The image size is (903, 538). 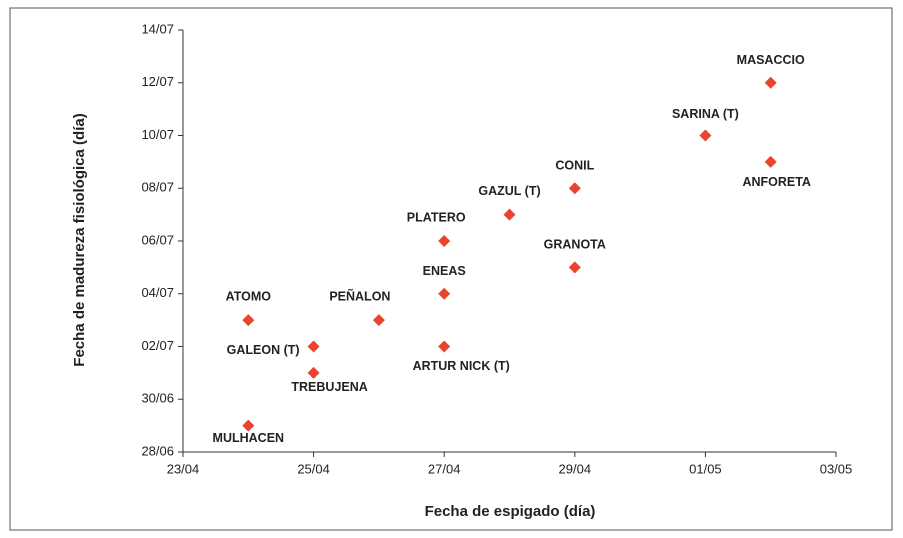 I want to click on x-tick-label: 25/04, so click(x=313, y=468).